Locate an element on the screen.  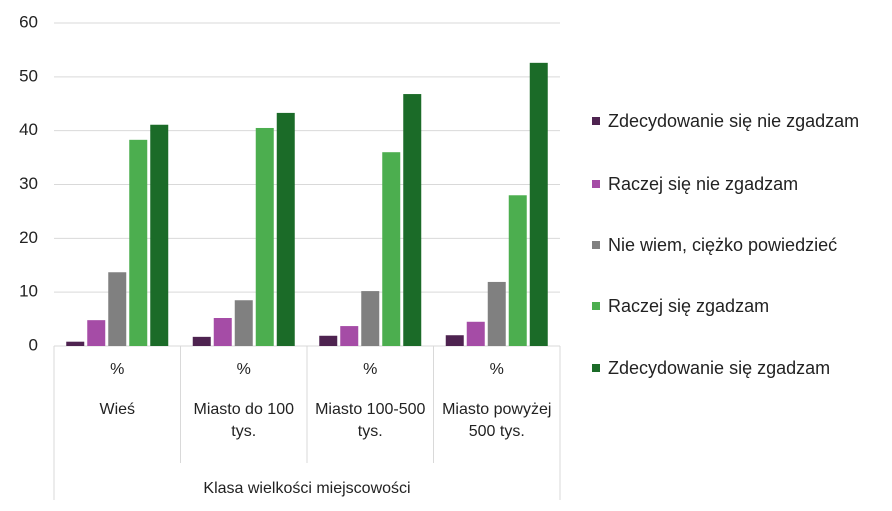
x-tick-label: Miasto powyżej 500 tys. is located at coordinates (497, 420).